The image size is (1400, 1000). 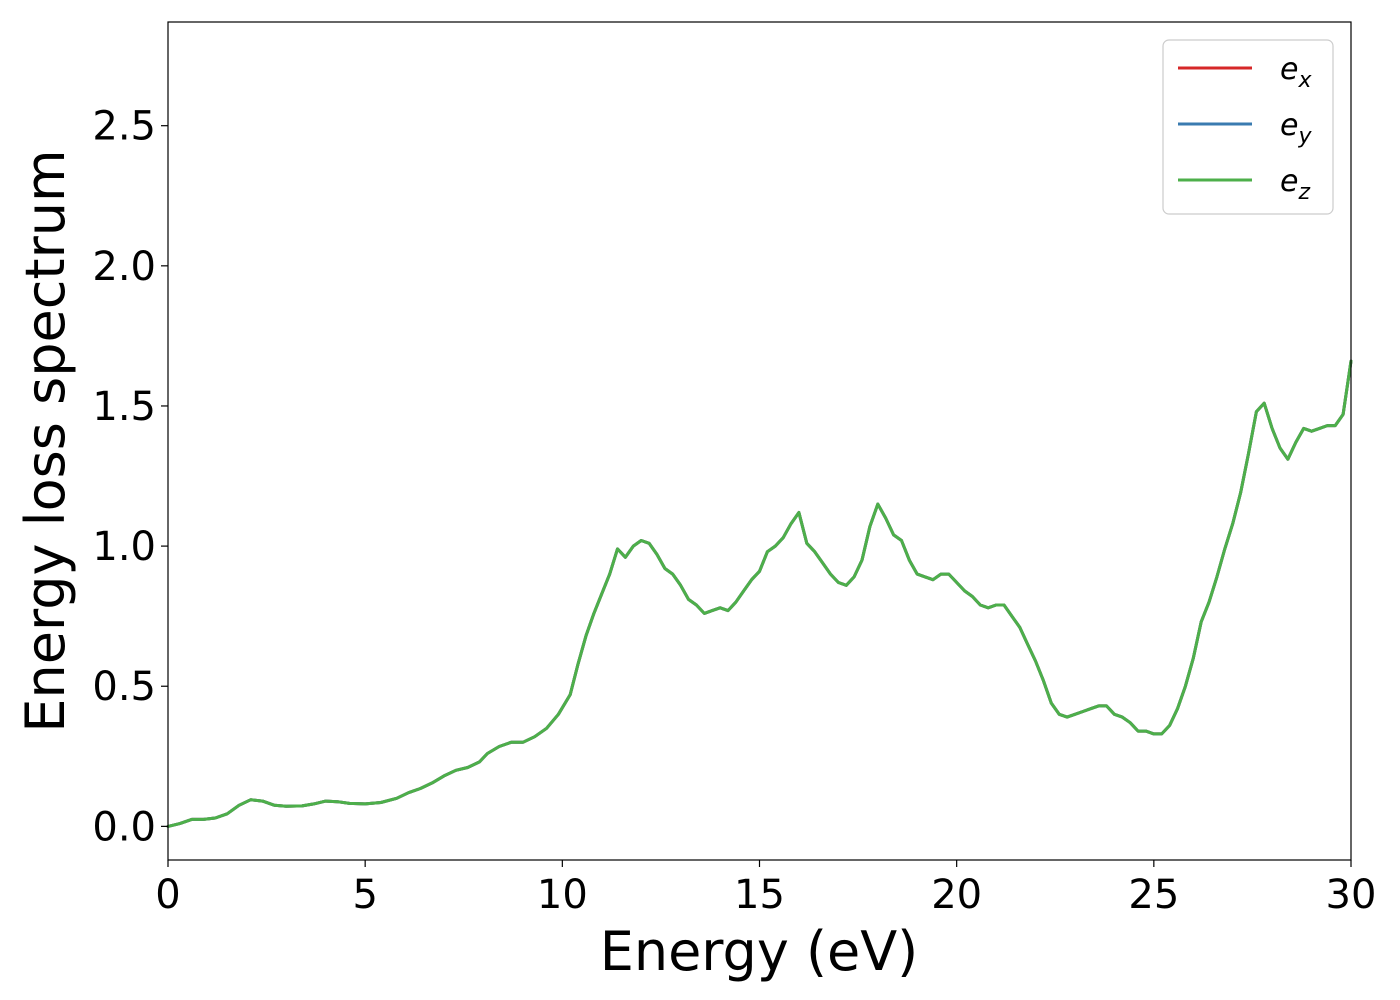 What do you see at coordinates (364, 895) in the screenshot?
I see `x-tick-label: 5` at bounding box center [364, 895].